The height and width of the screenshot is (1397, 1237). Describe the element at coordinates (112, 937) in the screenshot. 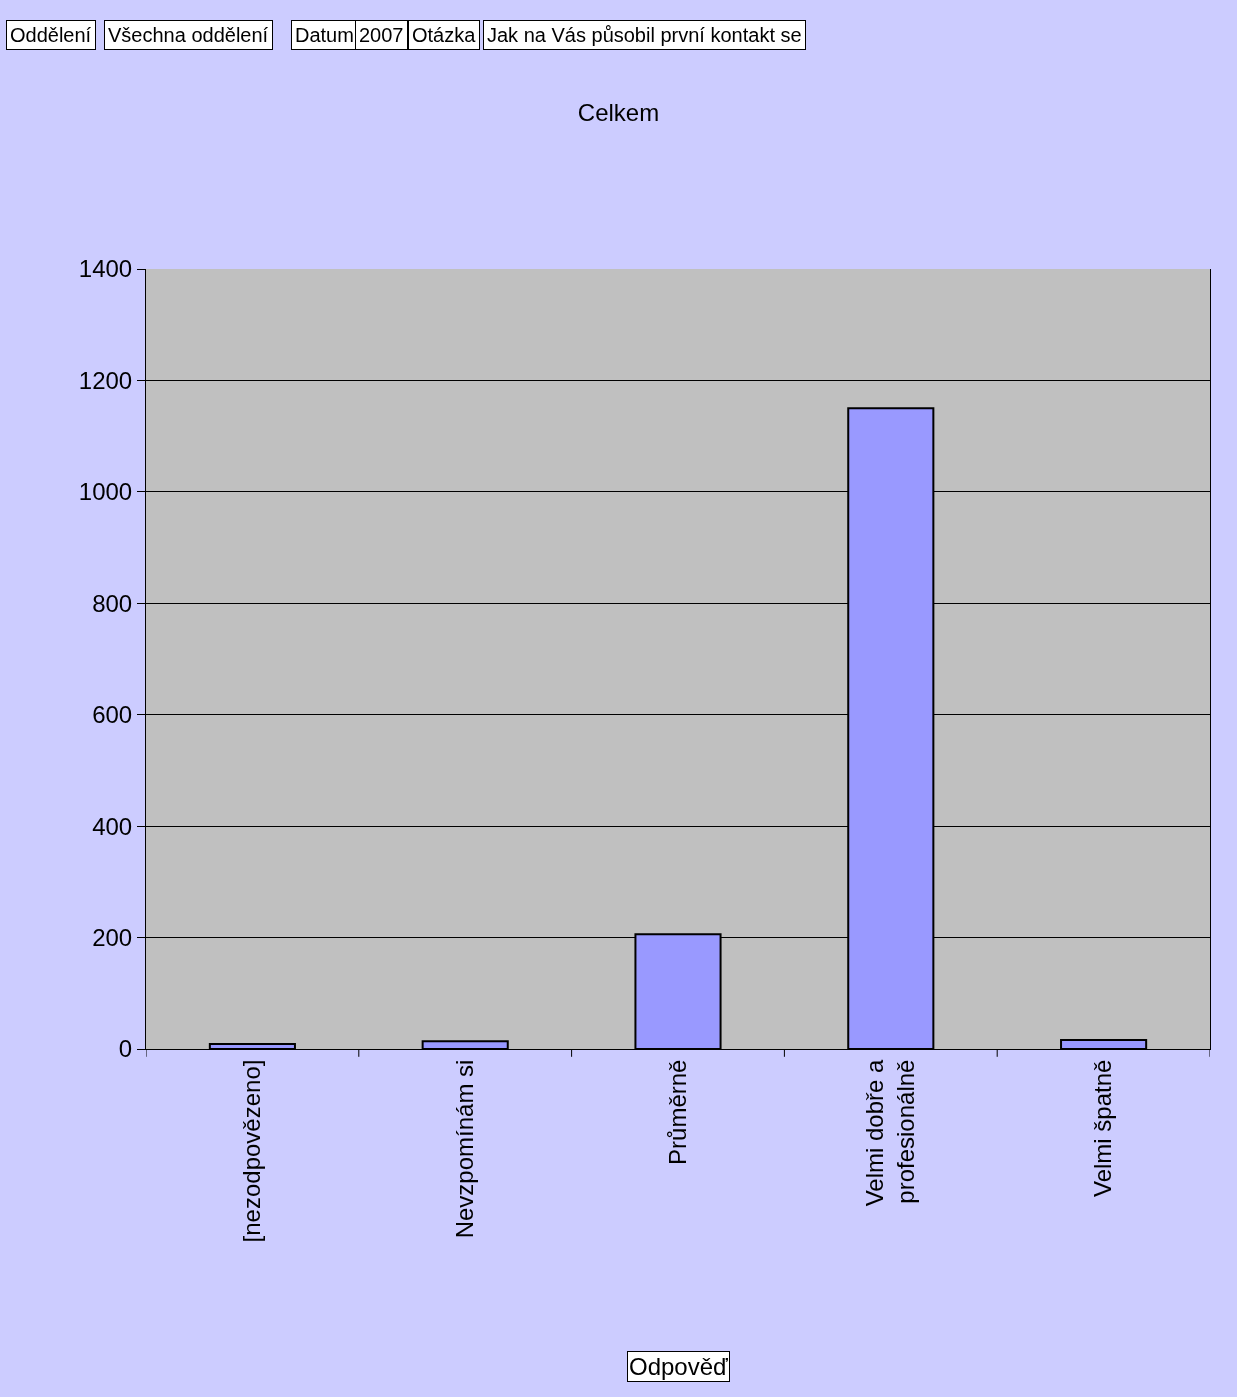

I see `y-tick-label: 200` at that location.